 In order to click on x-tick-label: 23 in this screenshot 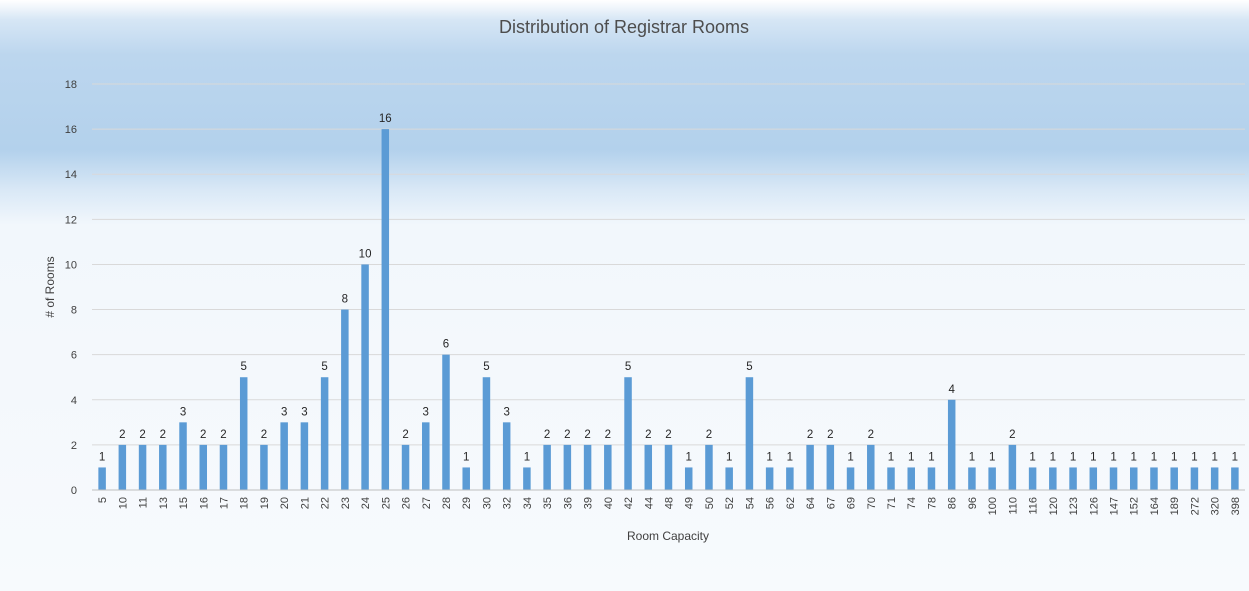, I will do `click(346, 503)`.